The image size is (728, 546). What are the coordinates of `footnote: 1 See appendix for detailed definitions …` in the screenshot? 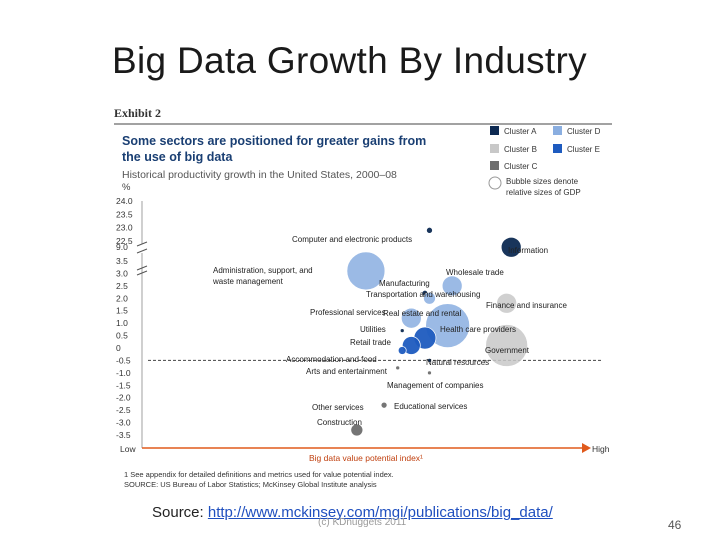 It's located at (259, 474).